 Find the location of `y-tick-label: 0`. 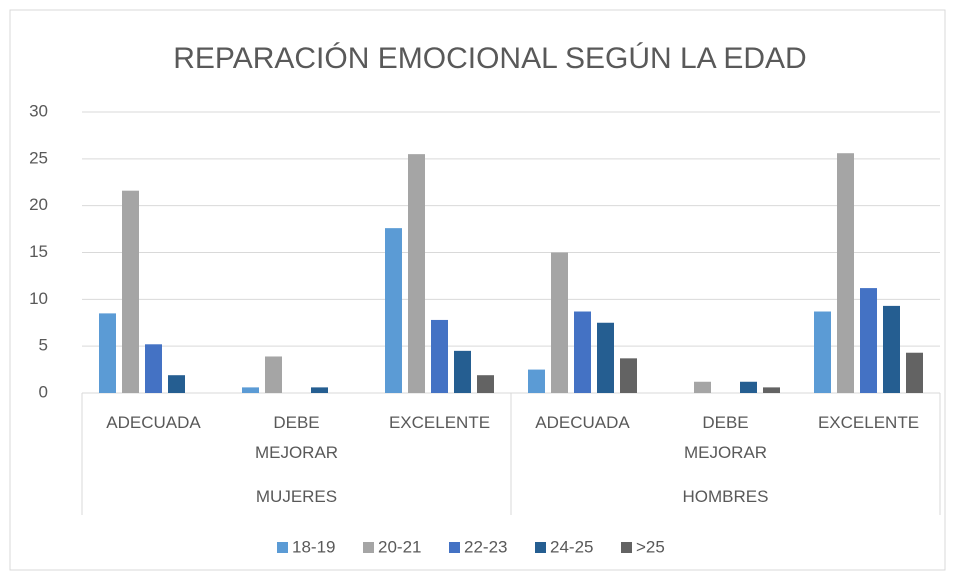

y-tick-label: 0 is located at coordinates (43, 391).